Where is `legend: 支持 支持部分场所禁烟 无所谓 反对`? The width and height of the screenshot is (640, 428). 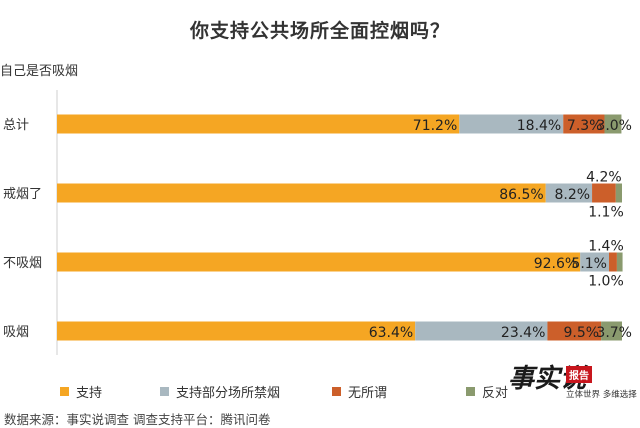
legend: 支持 支持部分场所禁烟 无所谓 反对 is located at coordinates (320, 392).